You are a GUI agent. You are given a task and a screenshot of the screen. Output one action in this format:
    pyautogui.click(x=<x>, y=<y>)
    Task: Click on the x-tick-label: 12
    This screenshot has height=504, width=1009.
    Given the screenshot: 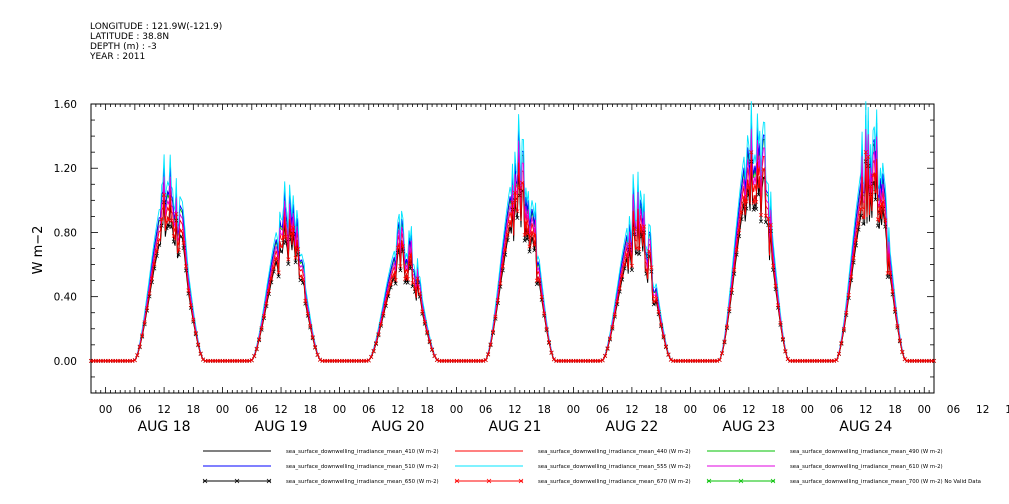 What is the action you would take?
    pyautogui.click(x=631, y=410)
    